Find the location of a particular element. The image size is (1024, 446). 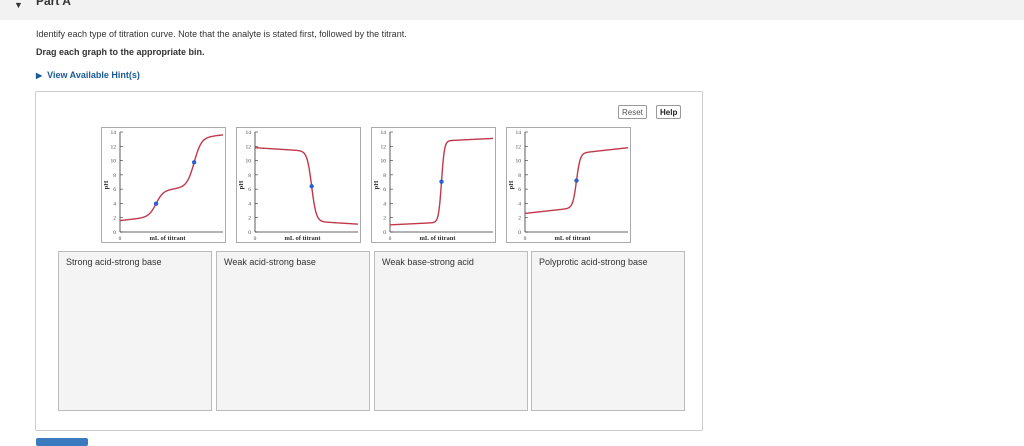

bin-strong-acid-strong-base: Strong acid-strong base is located at coordinates (135, 331).